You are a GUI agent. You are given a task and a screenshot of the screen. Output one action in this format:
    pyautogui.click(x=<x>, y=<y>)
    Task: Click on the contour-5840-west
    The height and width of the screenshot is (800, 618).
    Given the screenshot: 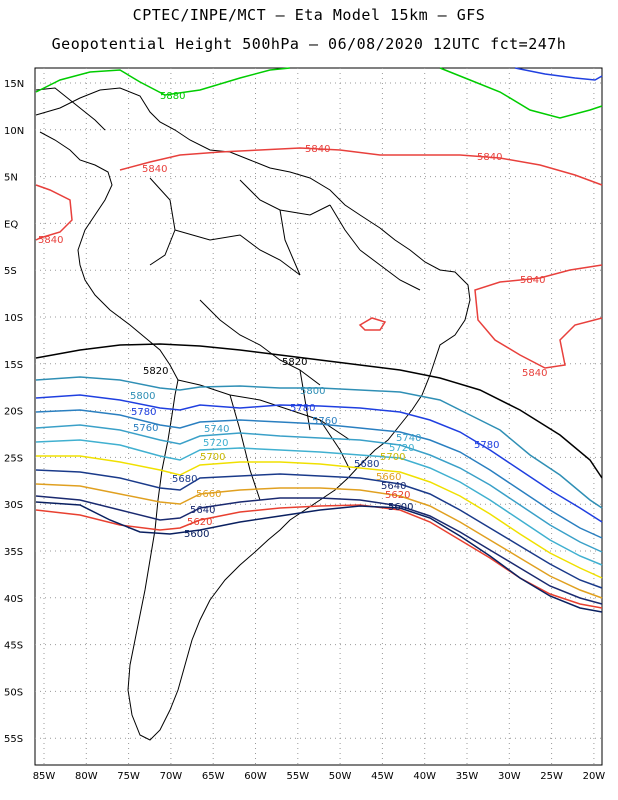 What is the action you would take?
    pyautogui.click(x=54, y=212)
    